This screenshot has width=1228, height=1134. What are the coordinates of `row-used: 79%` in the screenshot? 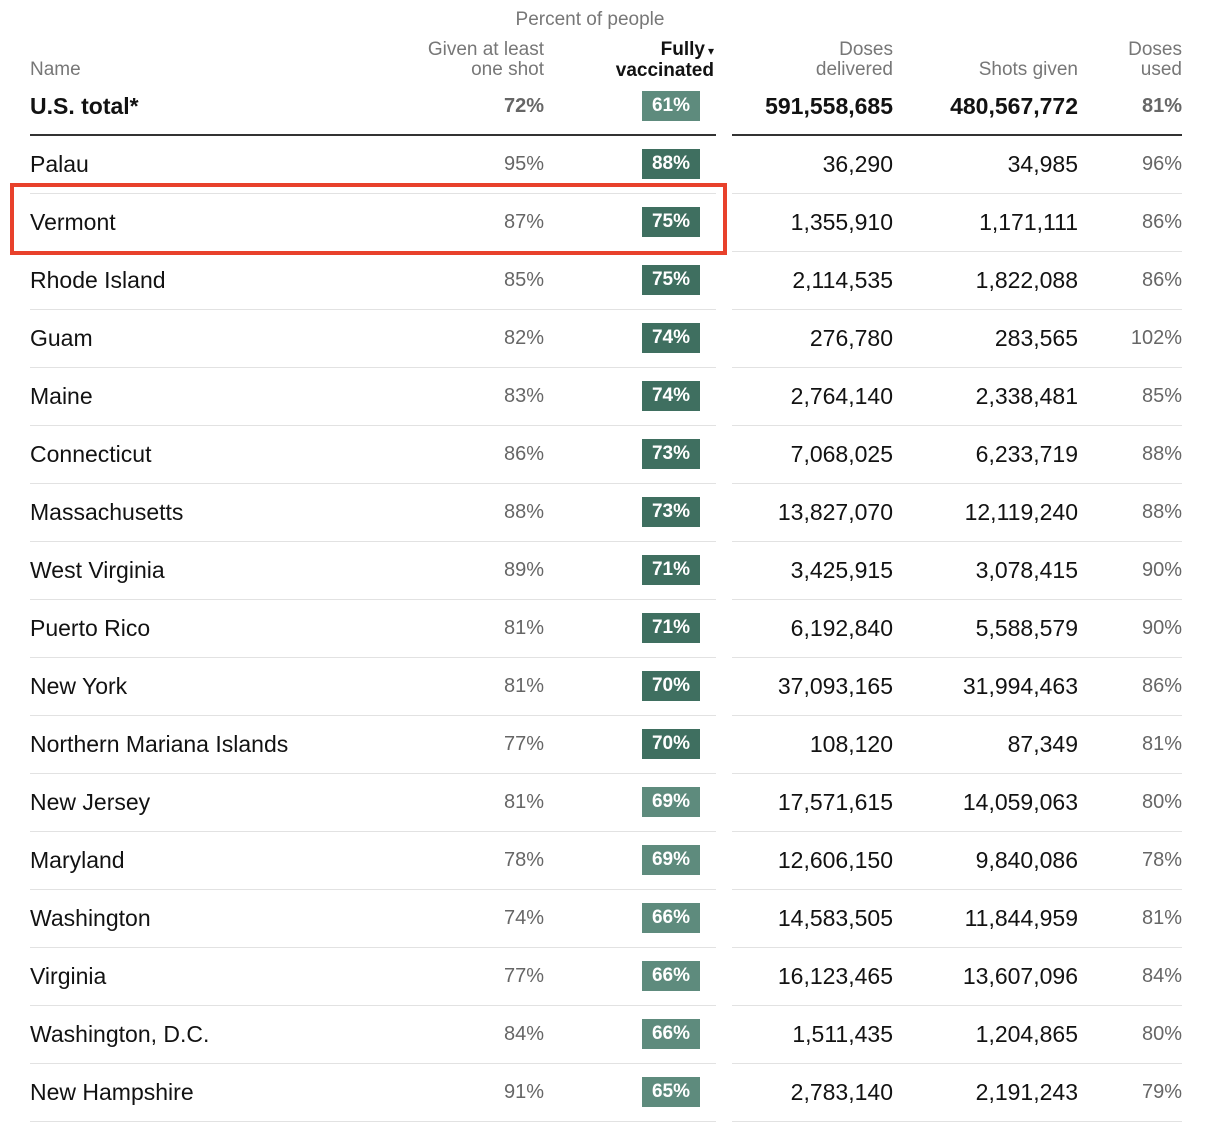 It's located at (1161, 1091).